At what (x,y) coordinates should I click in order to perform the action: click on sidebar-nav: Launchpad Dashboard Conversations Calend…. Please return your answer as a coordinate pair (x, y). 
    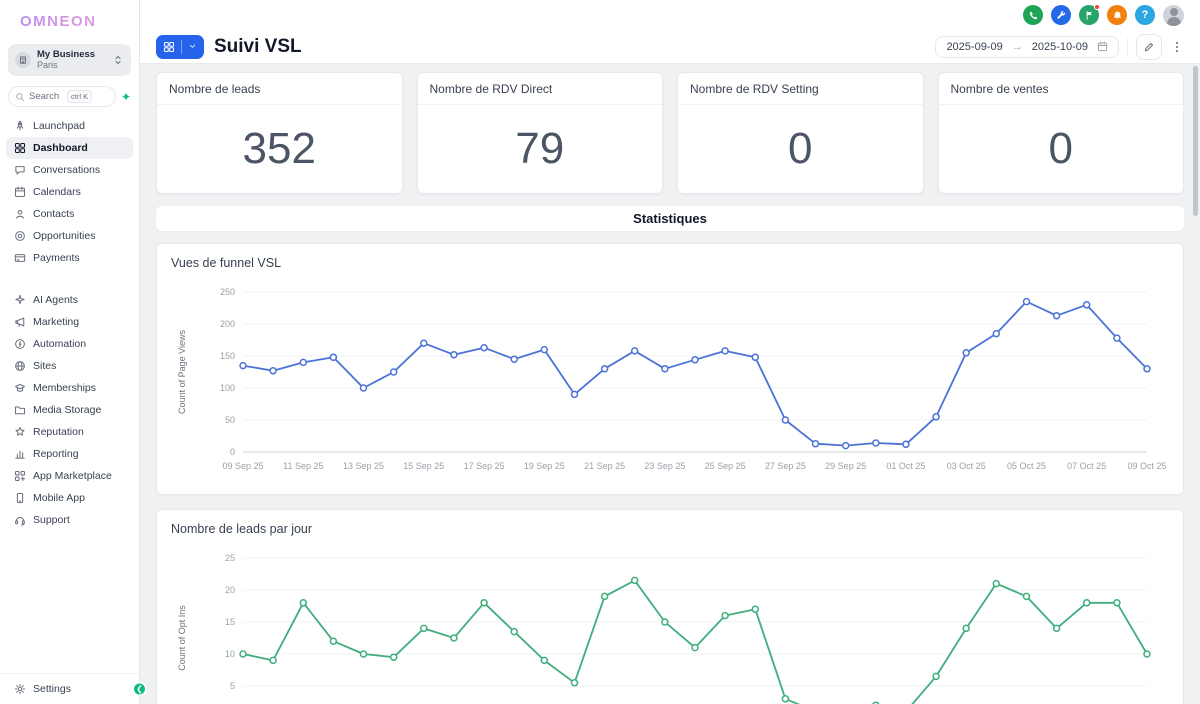
    Looking at the image, I should click on (69, 394).